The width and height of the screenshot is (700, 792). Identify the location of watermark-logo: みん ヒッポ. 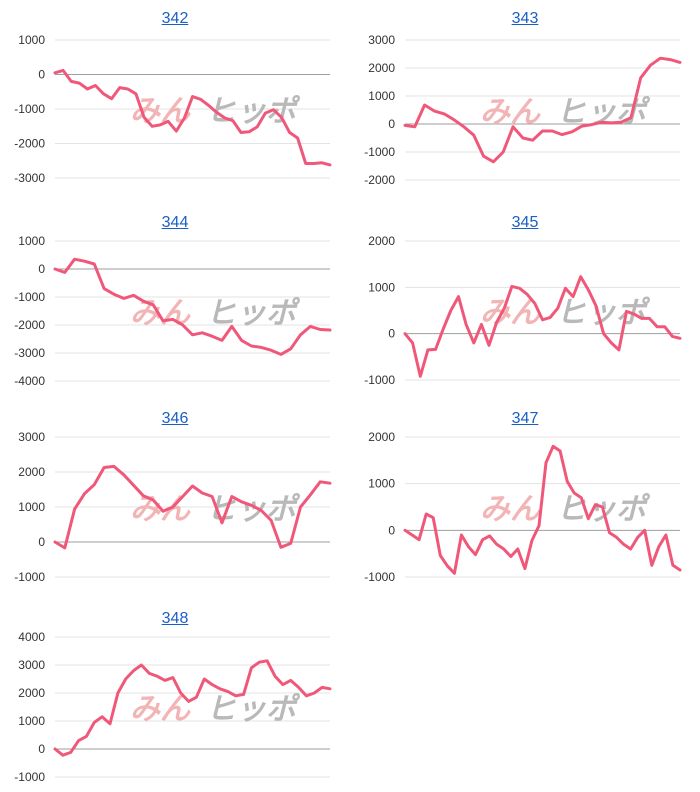
(565, 313).